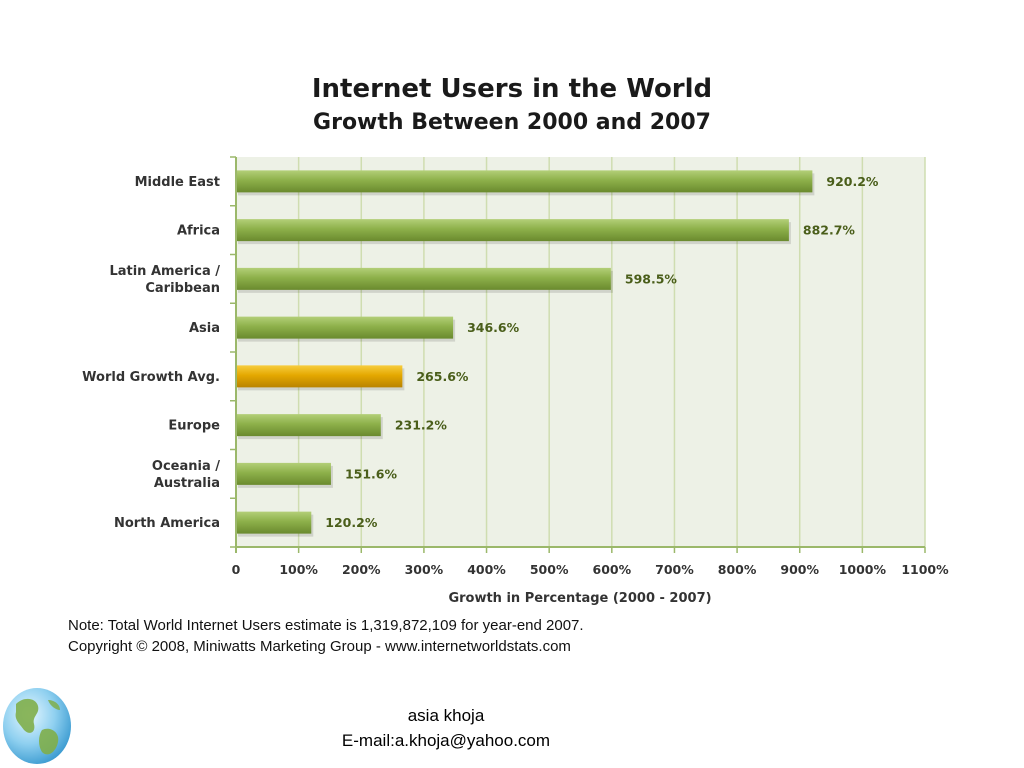 This screenshot has width=1024, height=768. What do you see at coordinates (852, 181) in the screenshot?
I see `value-label: 920.2%` at bounding box center [852, 181].